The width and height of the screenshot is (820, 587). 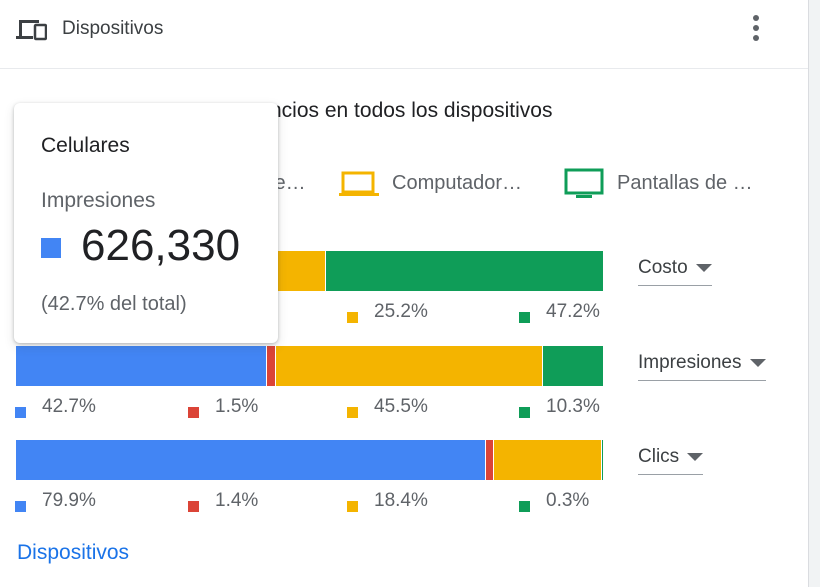 I want to click on value-label: 45.5%, so click(x=401, y=406).